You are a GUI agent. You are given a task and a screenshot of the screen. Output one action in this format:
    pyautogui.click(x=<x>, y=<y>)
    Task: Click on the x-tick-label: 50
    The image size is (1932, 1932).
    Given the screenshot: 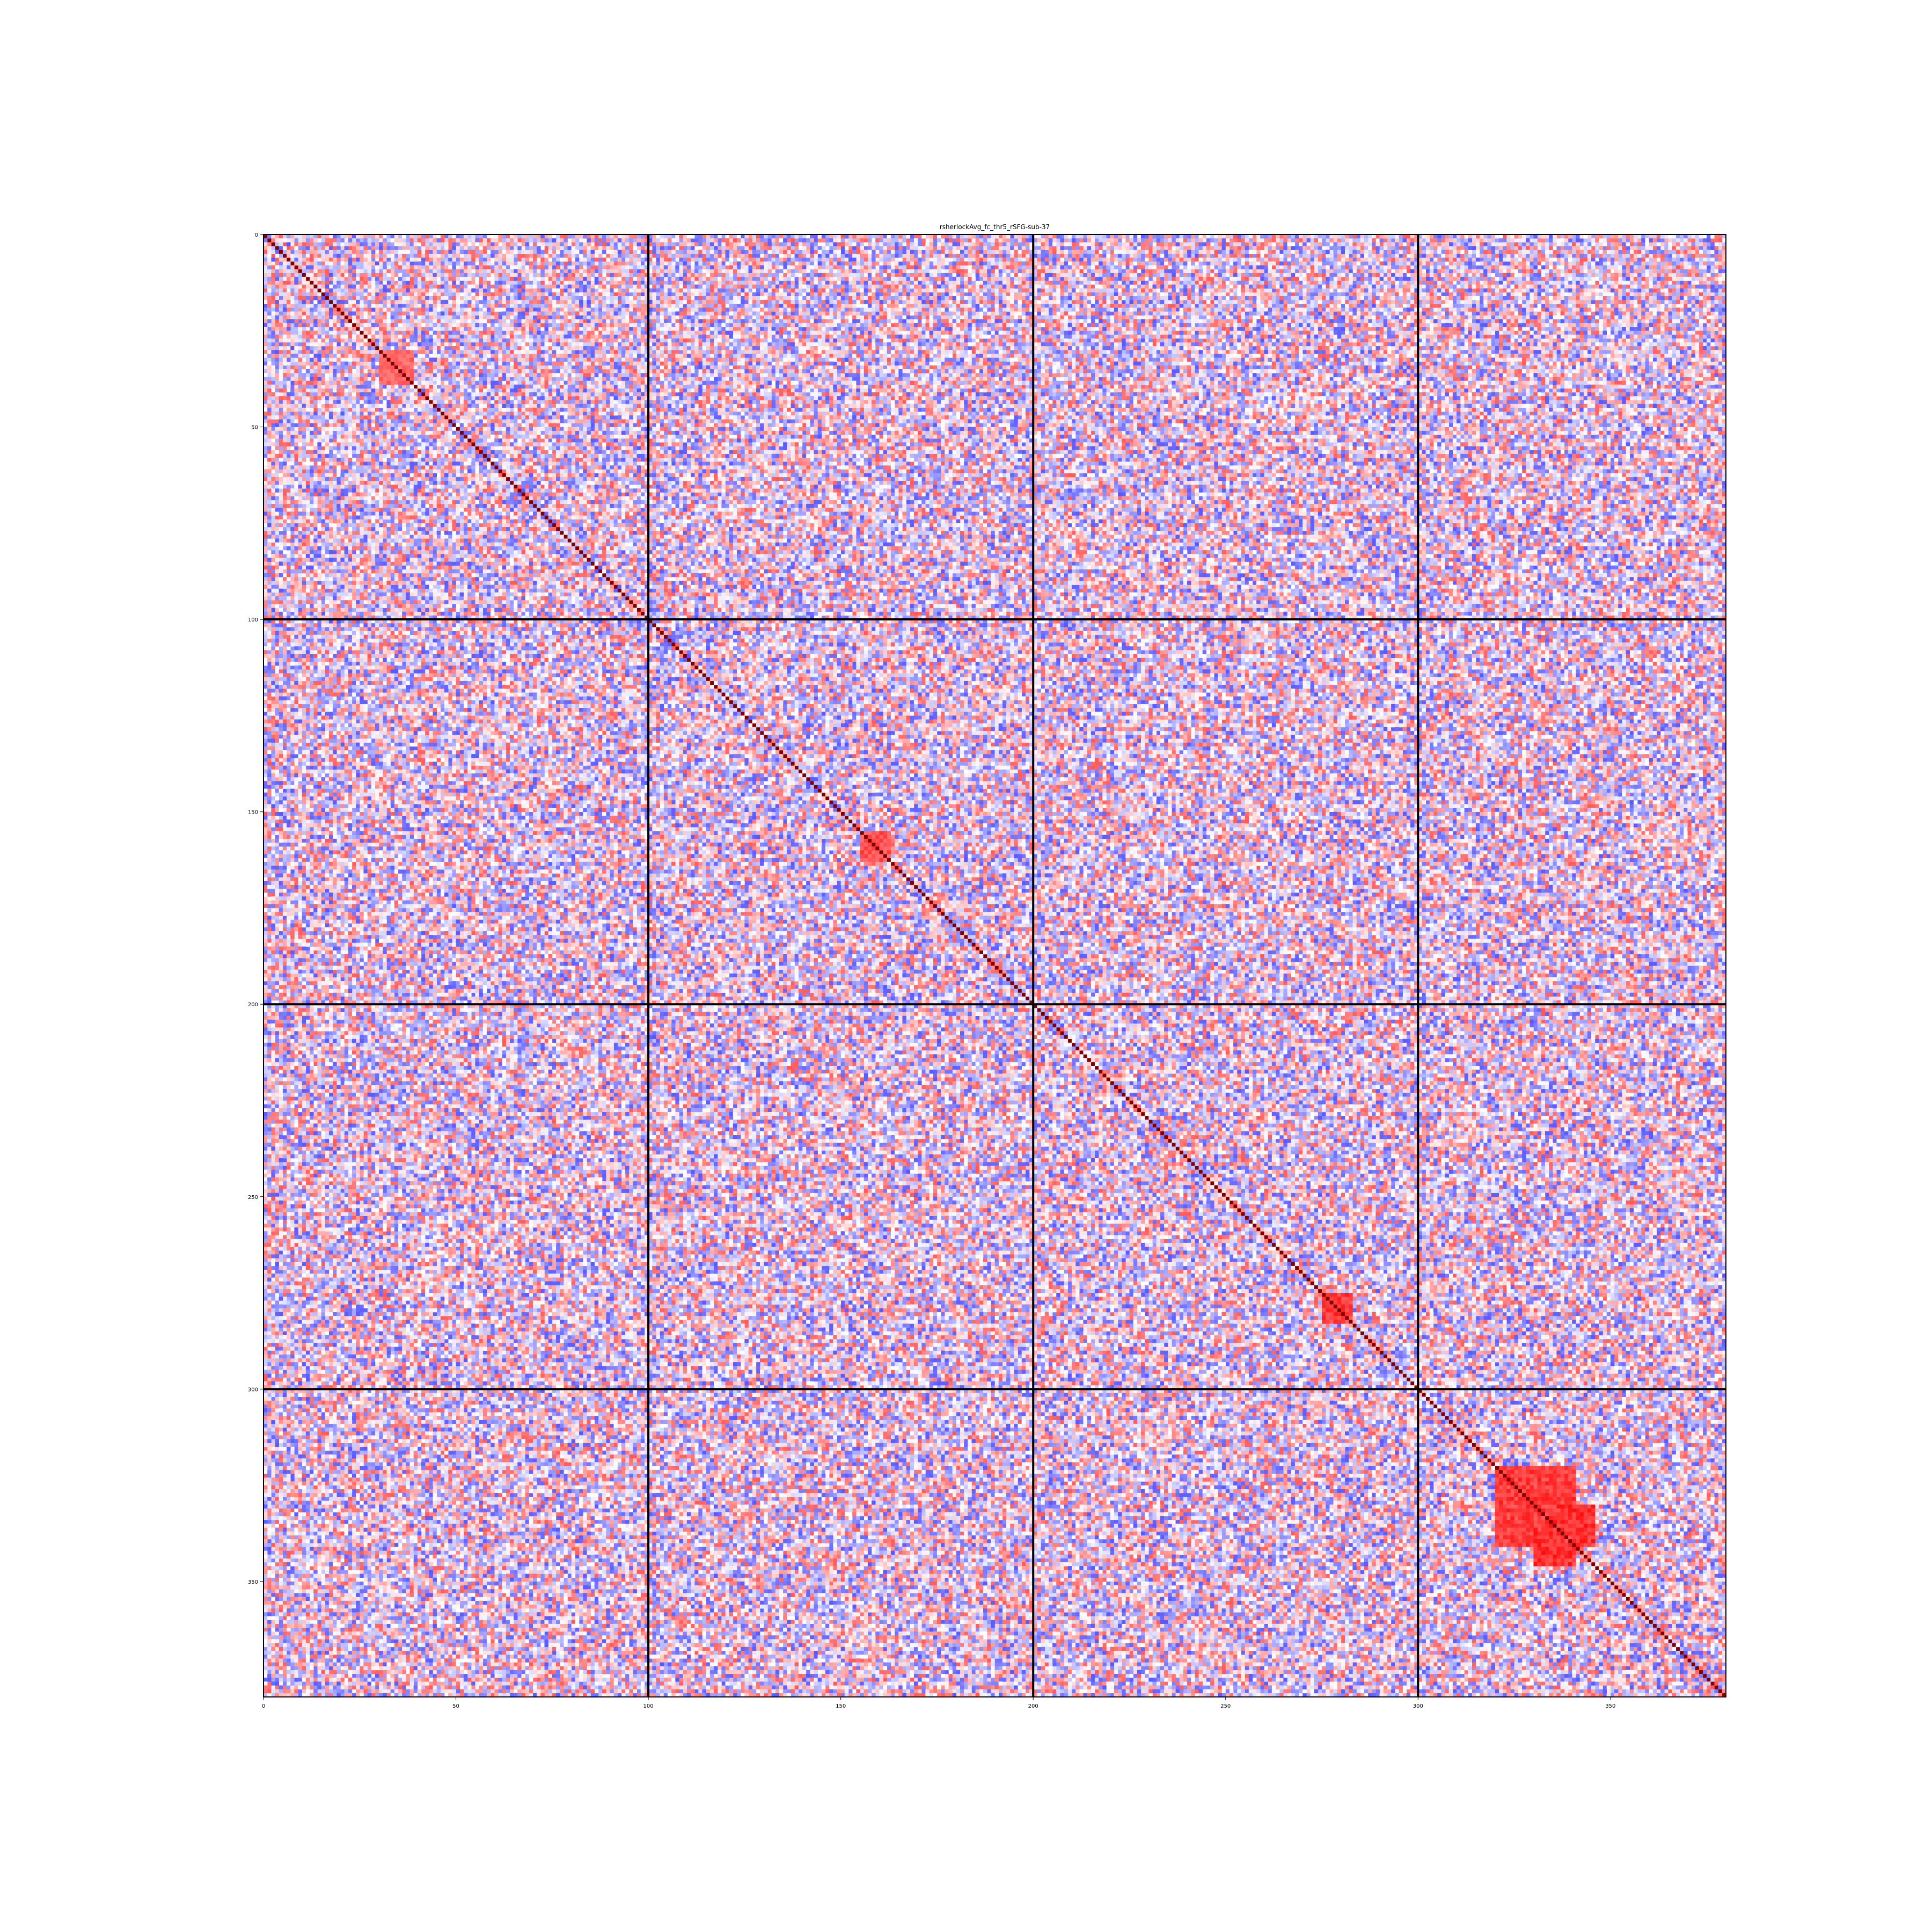 What is the action you would take?
    pyautogui.click(x=455, y=1706)
    